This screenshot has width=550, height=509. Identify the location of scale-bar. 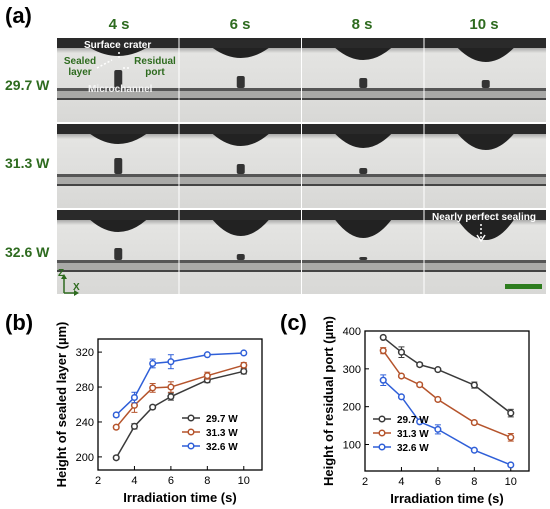
(523, 286).